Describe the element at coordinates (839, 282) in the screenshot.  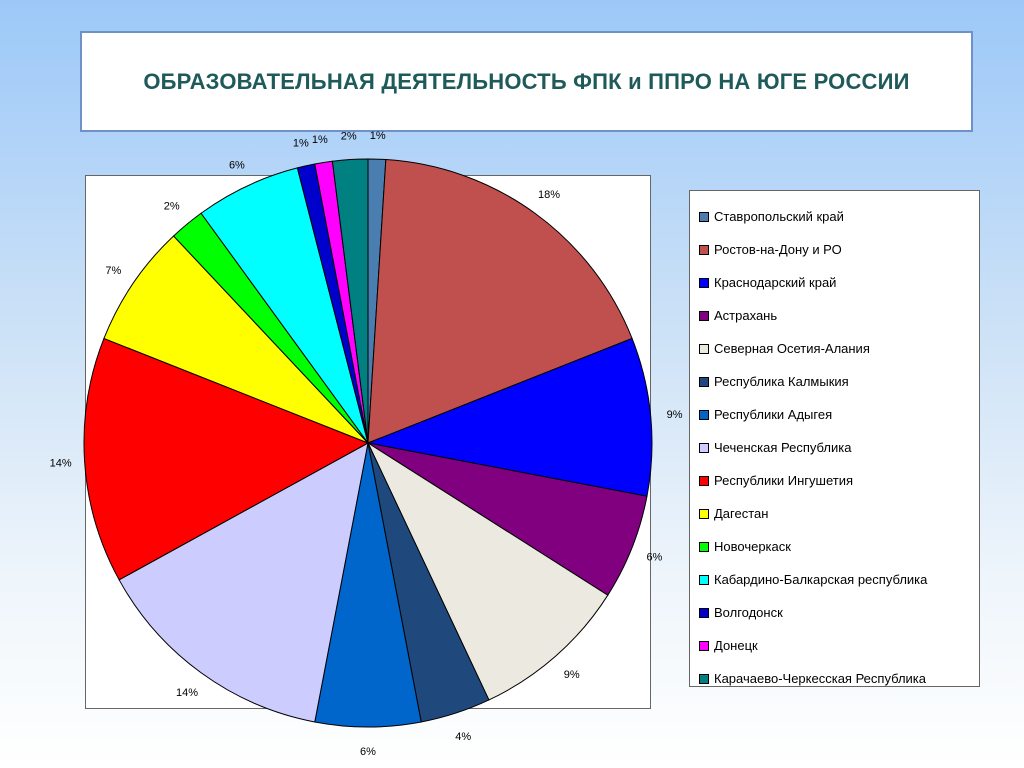
I see `legend-item: Краснодарский край` at that location.